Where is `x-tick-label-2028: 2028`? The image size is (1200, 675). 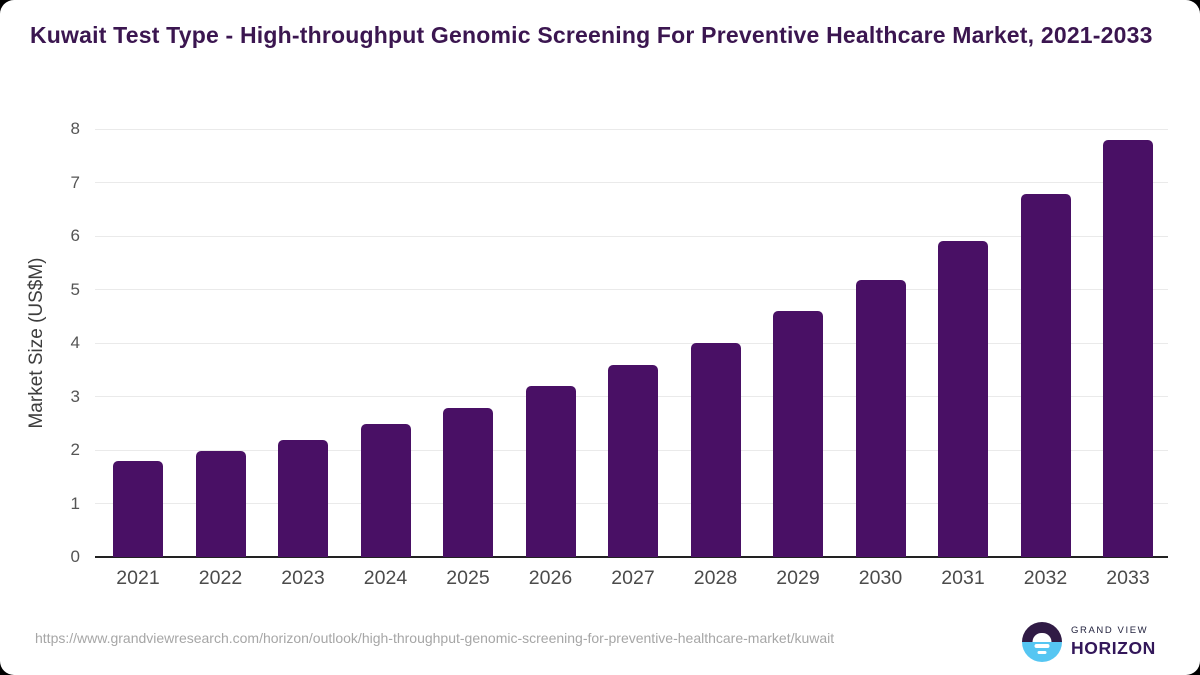
x-tick-label-2028: 2028 is located at coordinates (715, 578).